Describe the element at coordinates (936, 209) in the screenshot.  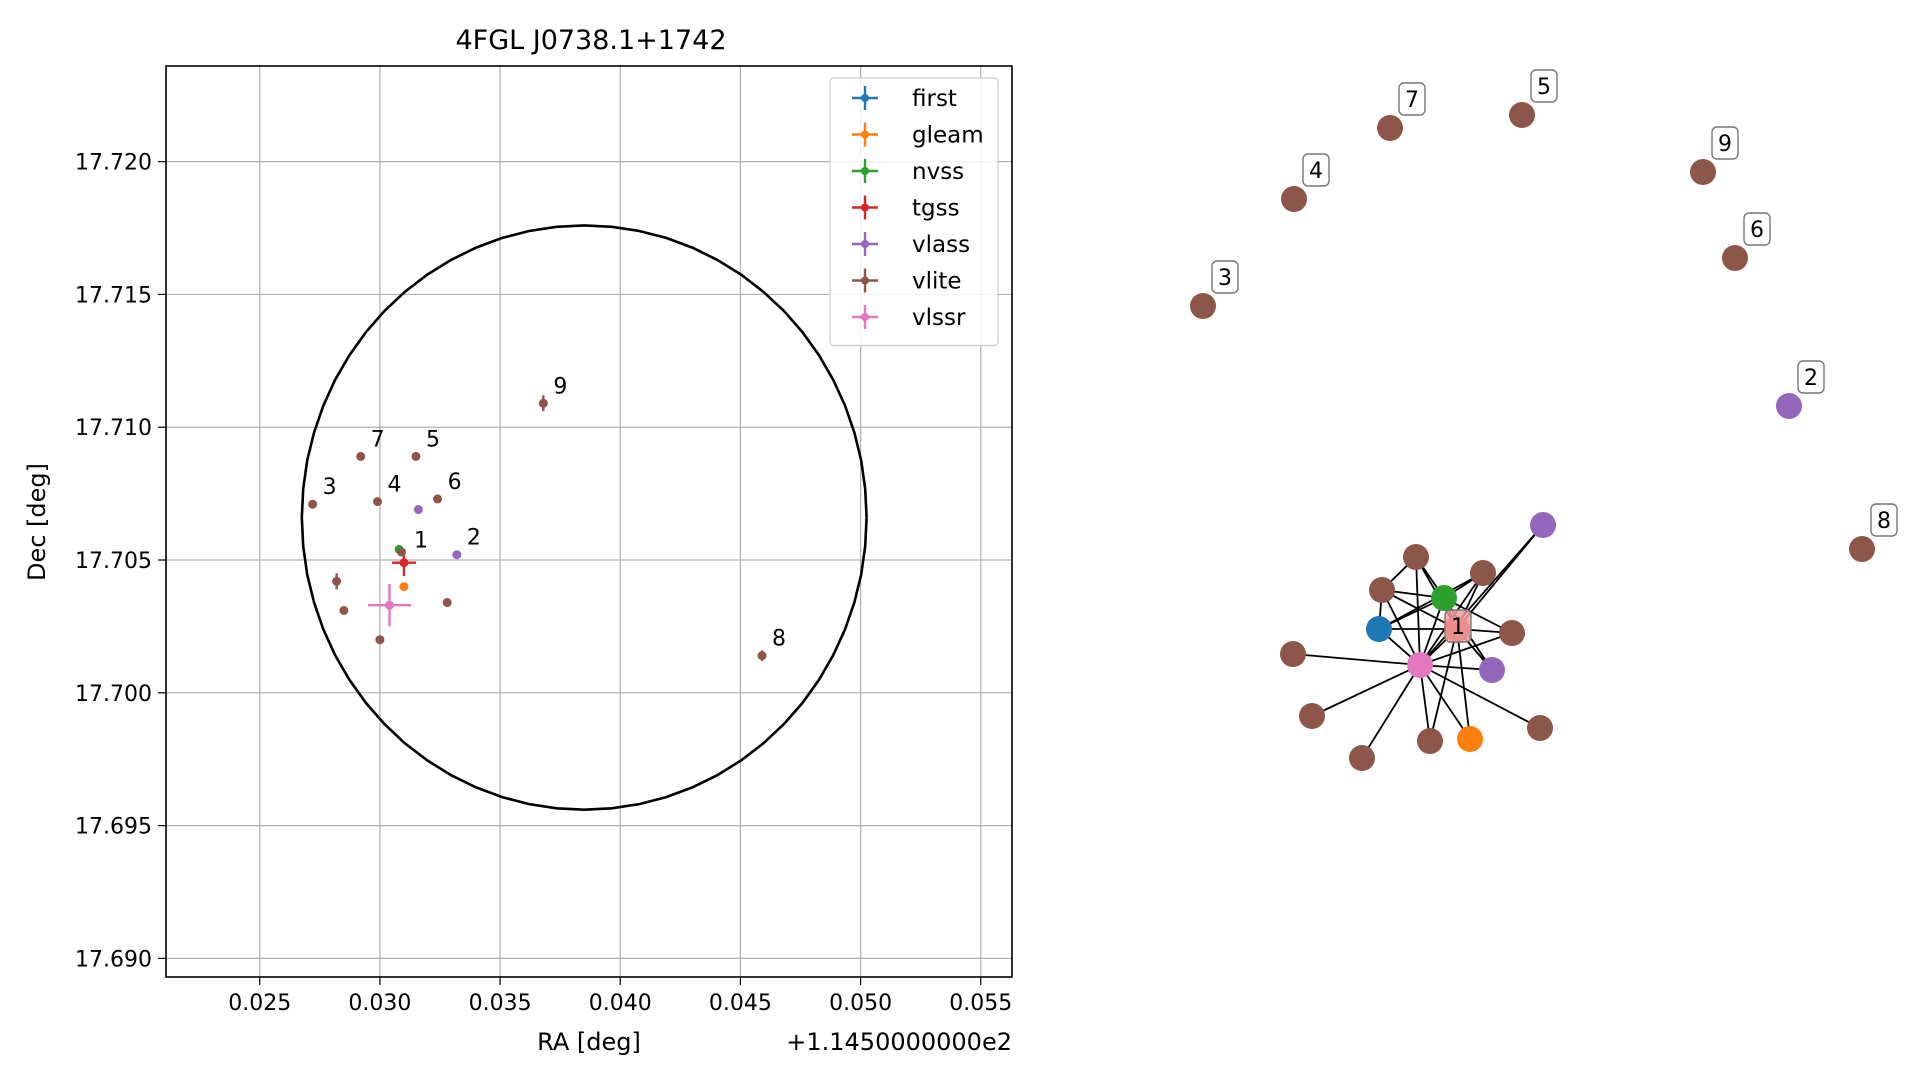
I see `legend-label: tgss` at that location.